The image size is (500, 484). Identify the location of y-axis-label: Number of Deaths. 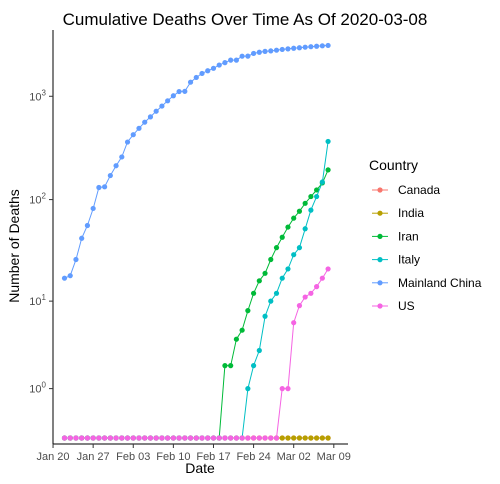
(14, 246).